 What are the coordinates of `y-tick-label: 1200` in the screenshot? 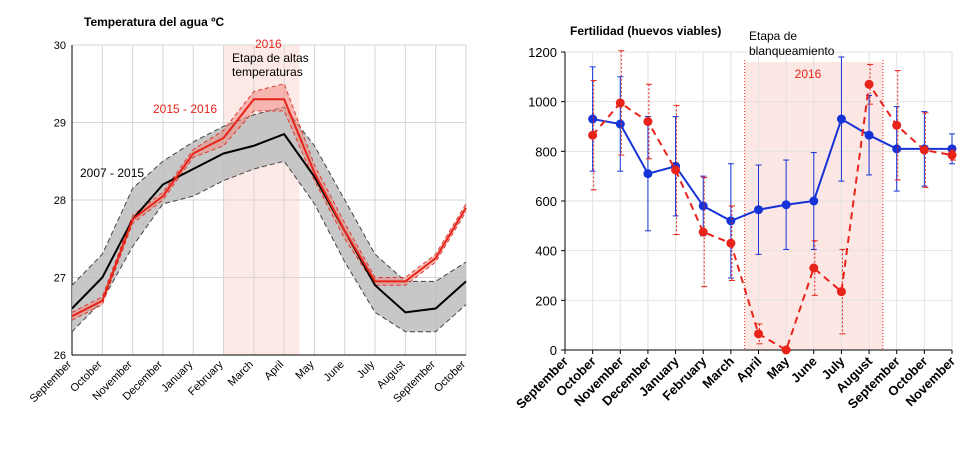 It's located at (542, 52).